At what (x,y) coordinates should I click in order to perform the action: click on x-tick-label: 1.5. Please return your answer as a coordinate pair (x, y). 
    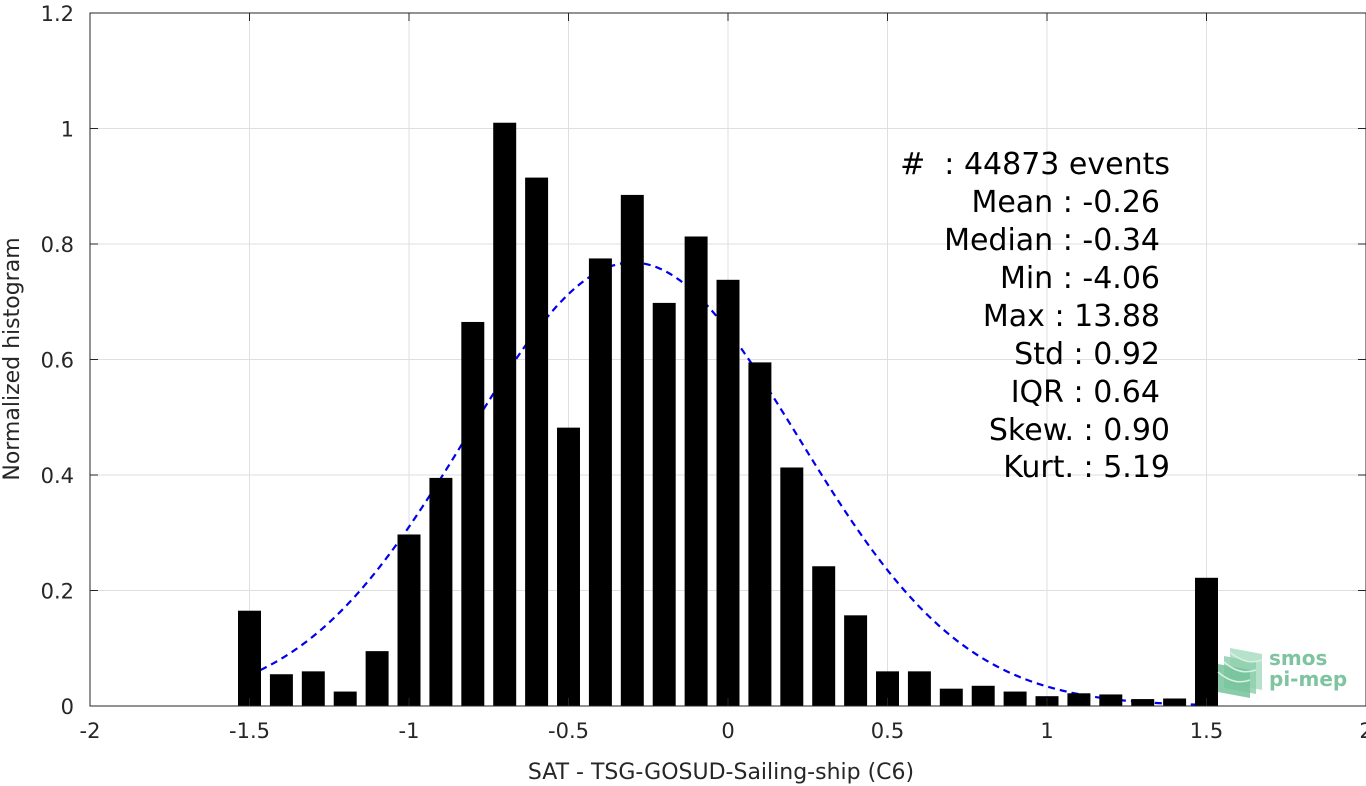
    Looking at the image, I should click on (1206, 731).